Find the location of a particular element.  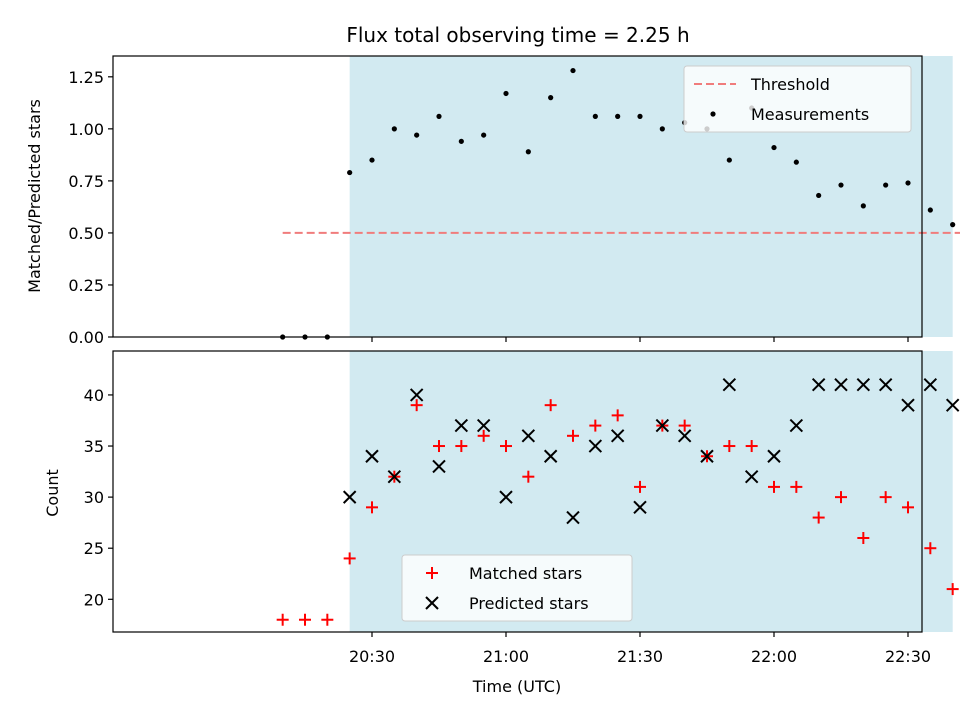

bottom-y-tick-label: 25 is located at coordinates (94, 548).